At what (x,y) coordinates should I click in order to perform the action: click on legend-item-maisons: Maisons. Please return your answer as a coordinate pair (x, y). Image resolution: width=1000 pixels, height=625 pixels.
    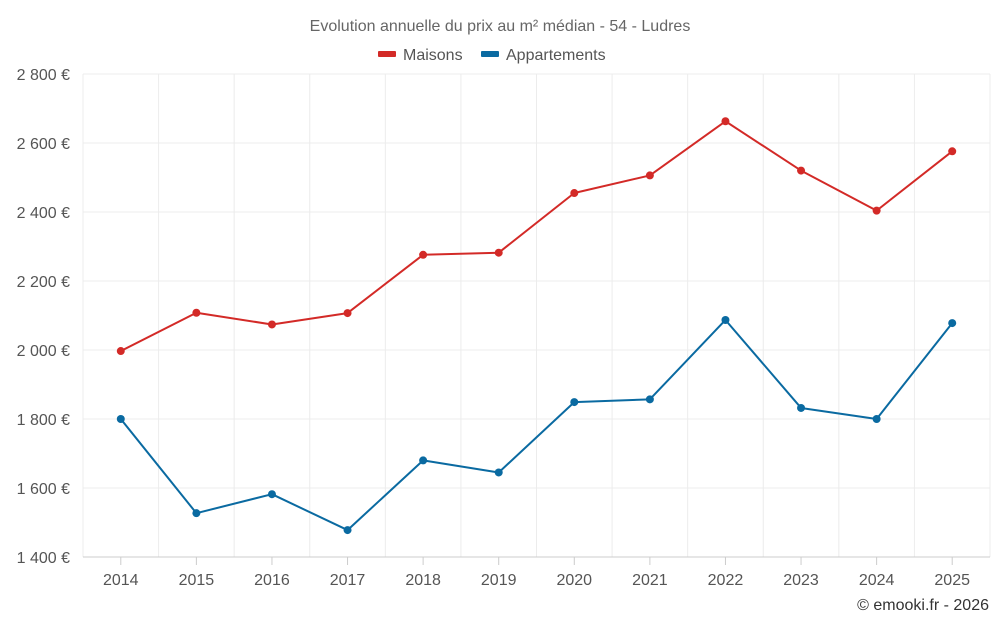
    Looking at the image, I should click on (420, 55).